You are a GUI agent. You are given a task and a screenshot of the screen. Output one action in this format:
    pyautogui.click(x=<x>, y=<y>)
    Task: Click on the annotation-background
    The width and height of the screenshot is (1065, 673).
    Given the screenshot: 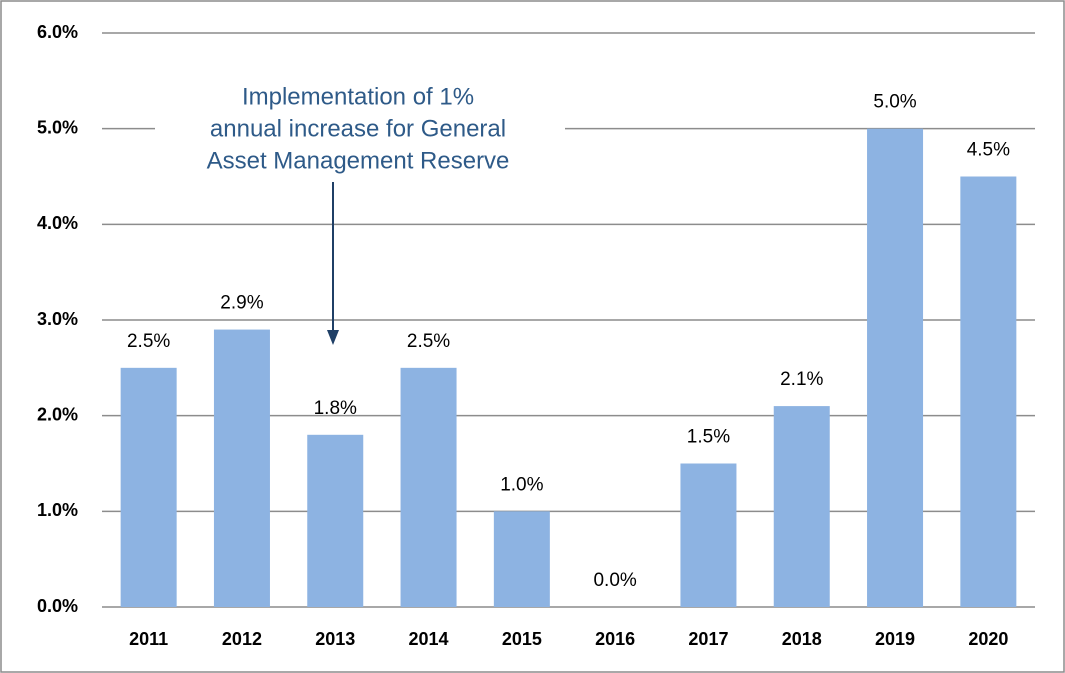 What is the action you would take?
    pyautogui.click(x=360, y=129)
    